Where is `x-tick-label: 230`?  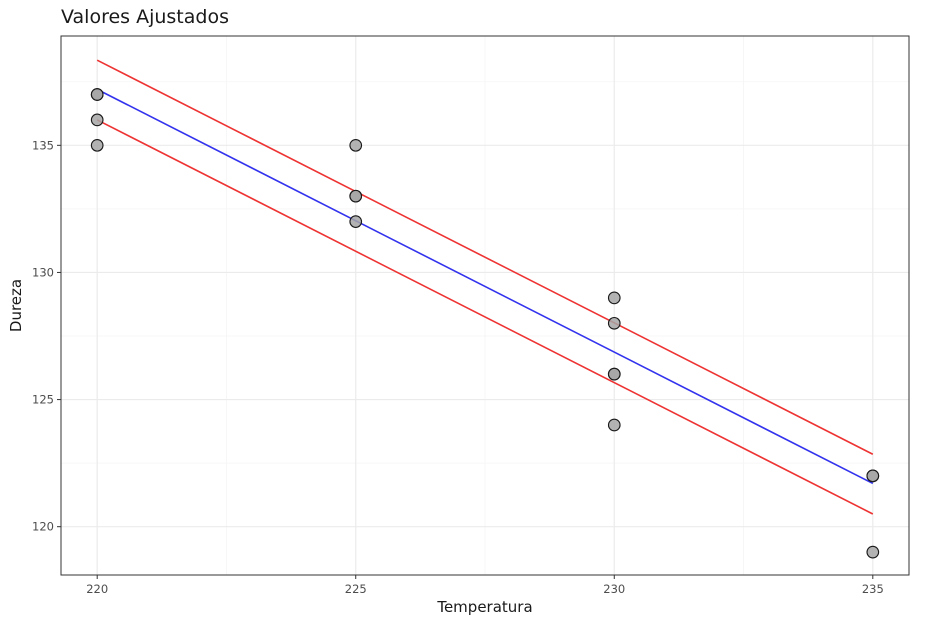
x-tick-label: 230 is located at coordinates (614, 589).